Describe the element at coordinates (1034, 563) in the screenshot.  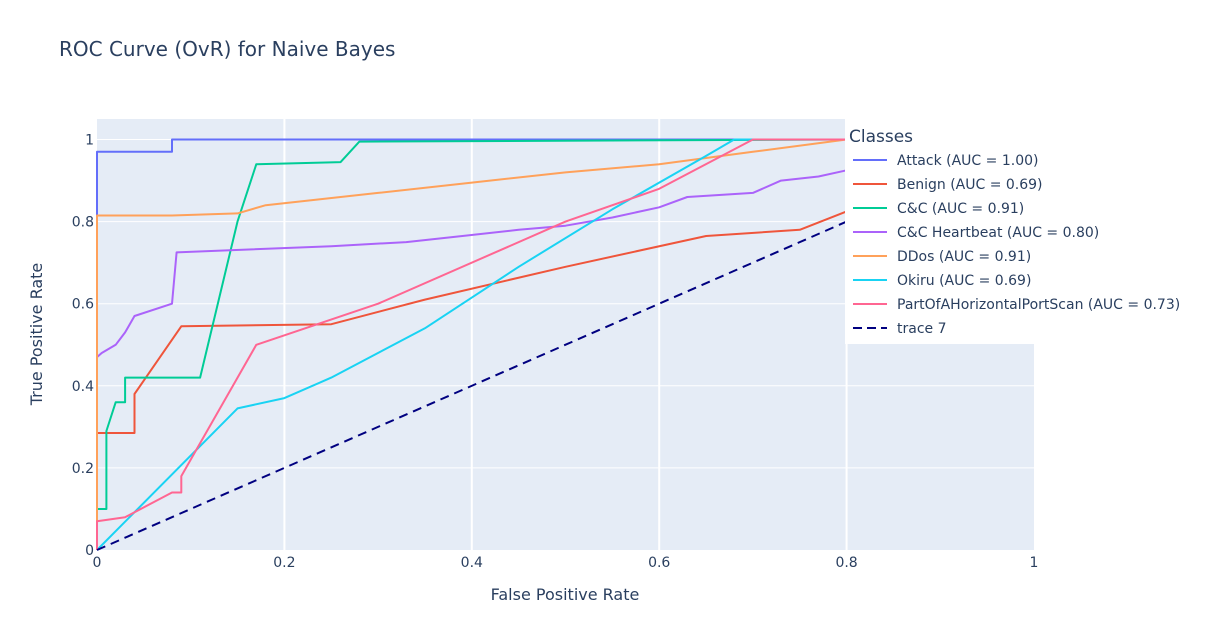
I see `x-tick-label: 1` at that location.